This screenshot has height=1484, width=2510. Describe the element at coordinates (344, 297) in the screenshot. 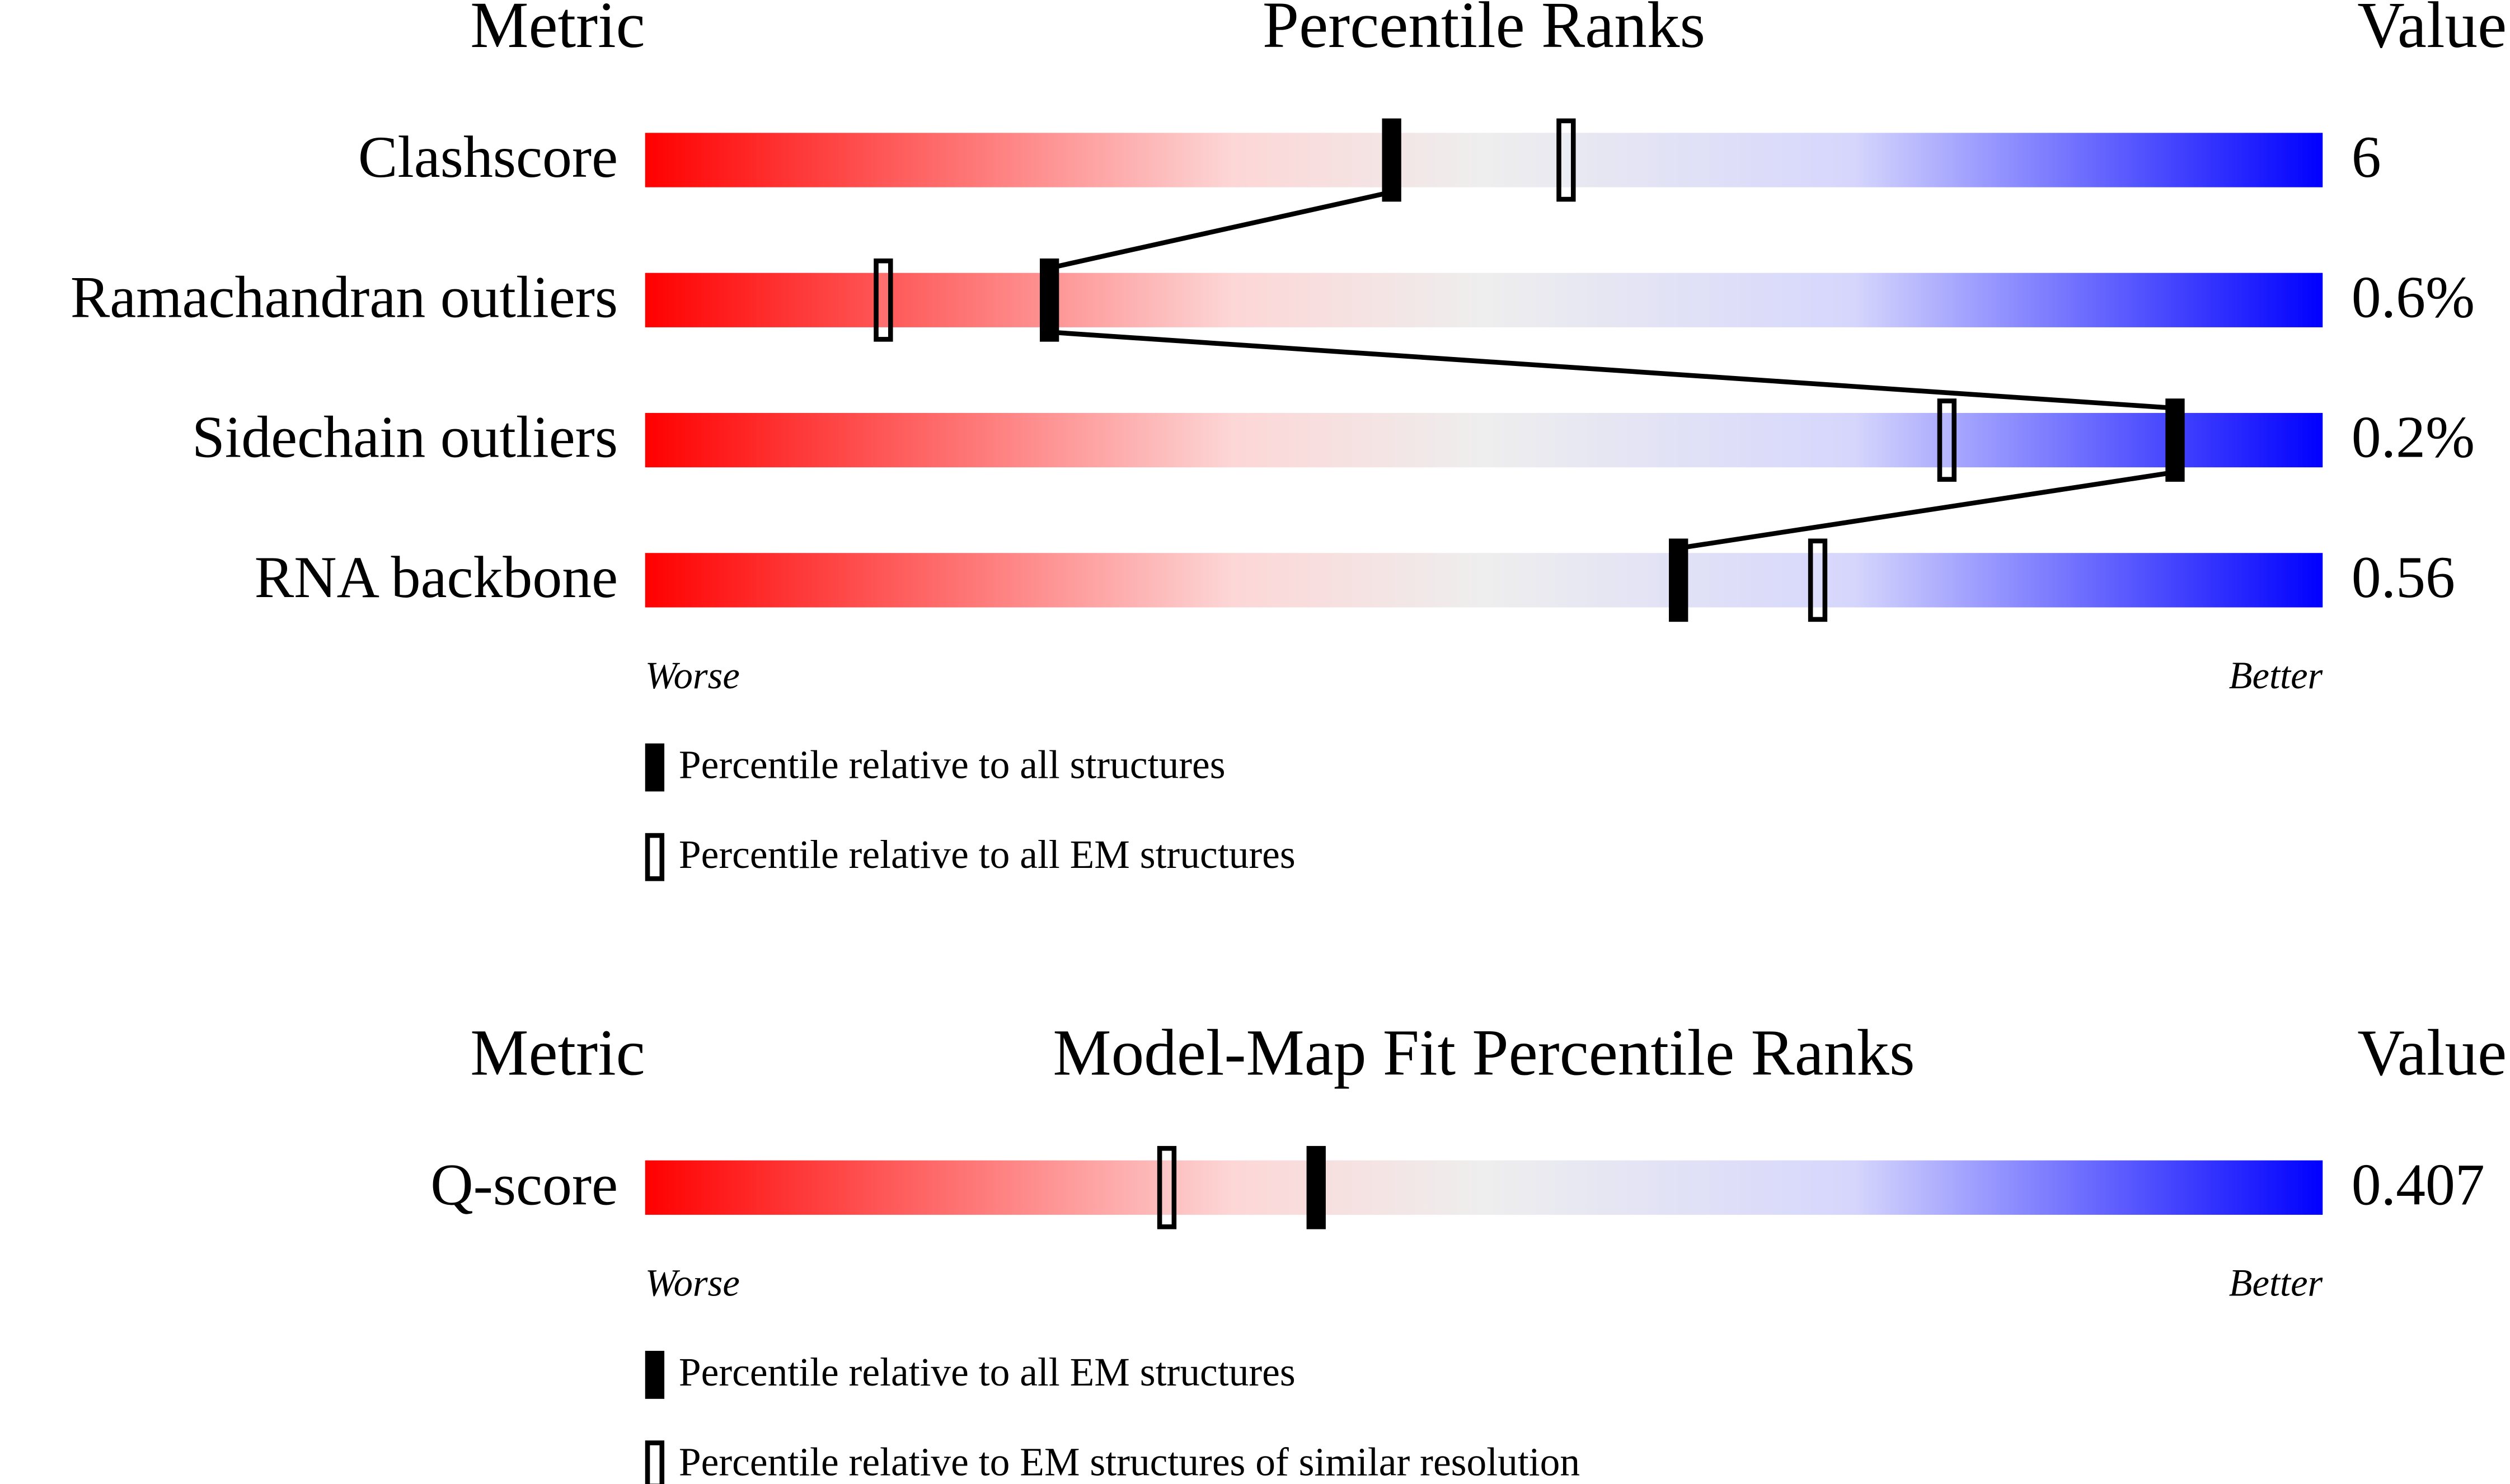

I see `metric-label: Ramachandran outliers` at that location.